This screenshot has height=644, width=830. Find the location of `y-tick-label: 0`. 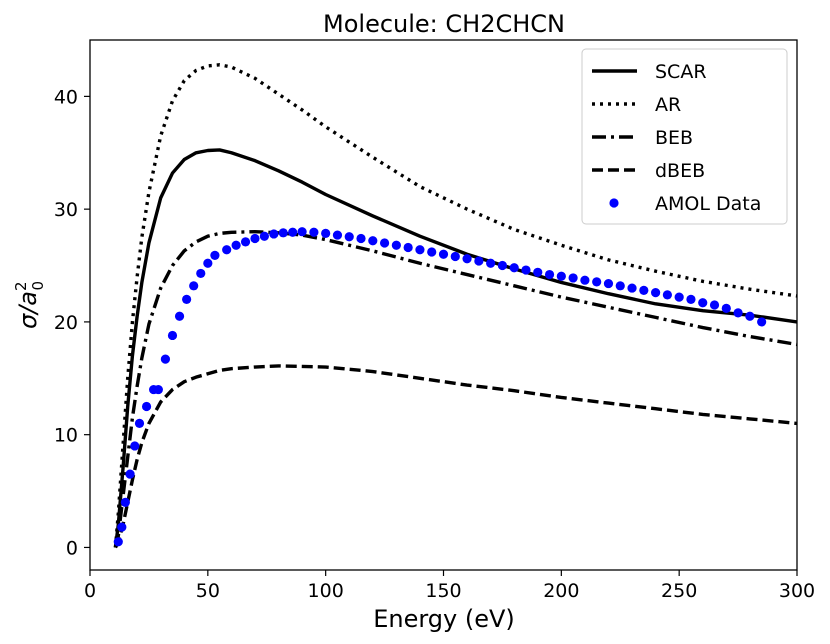

y-tick-label: 0 is located at coordinates (72, 548).